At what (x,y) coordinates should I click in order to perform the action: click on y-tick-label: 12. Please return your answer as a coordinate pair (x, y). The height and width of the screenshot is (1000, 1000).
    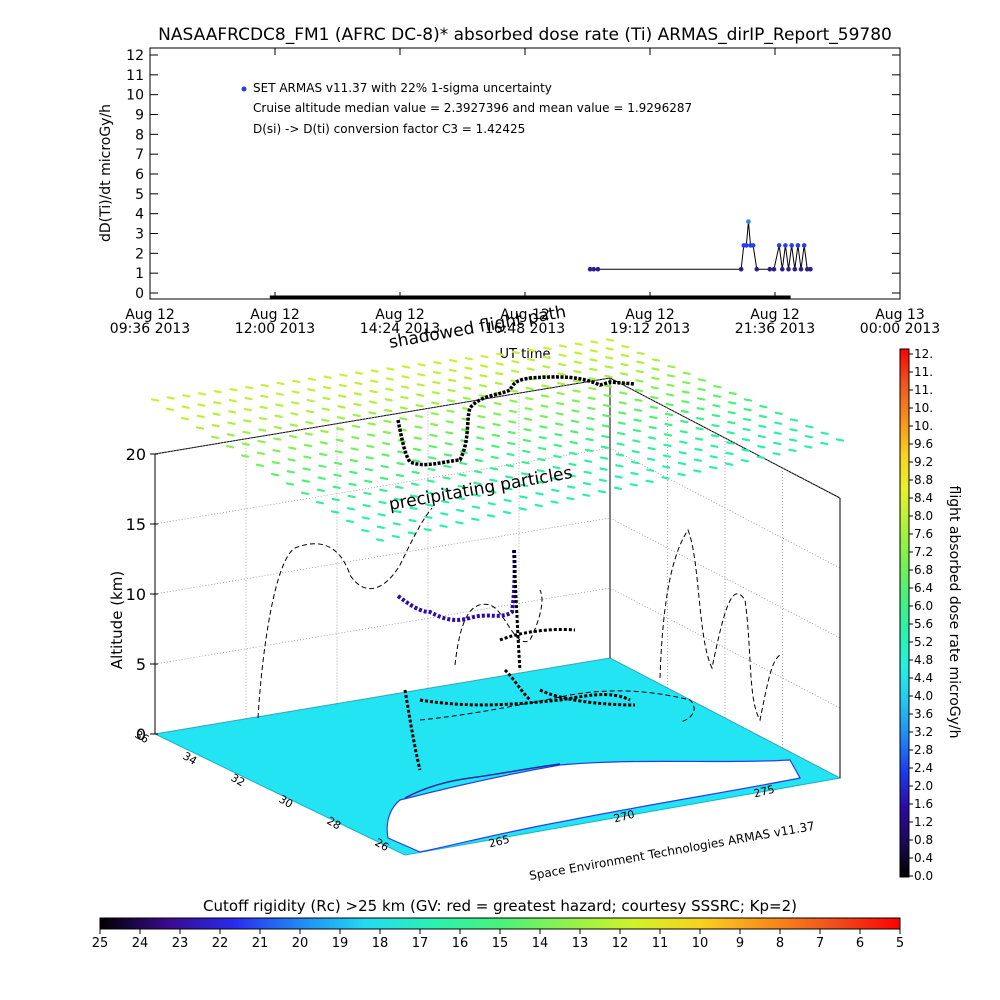
    Looking at the image, I should click on (135, 56).